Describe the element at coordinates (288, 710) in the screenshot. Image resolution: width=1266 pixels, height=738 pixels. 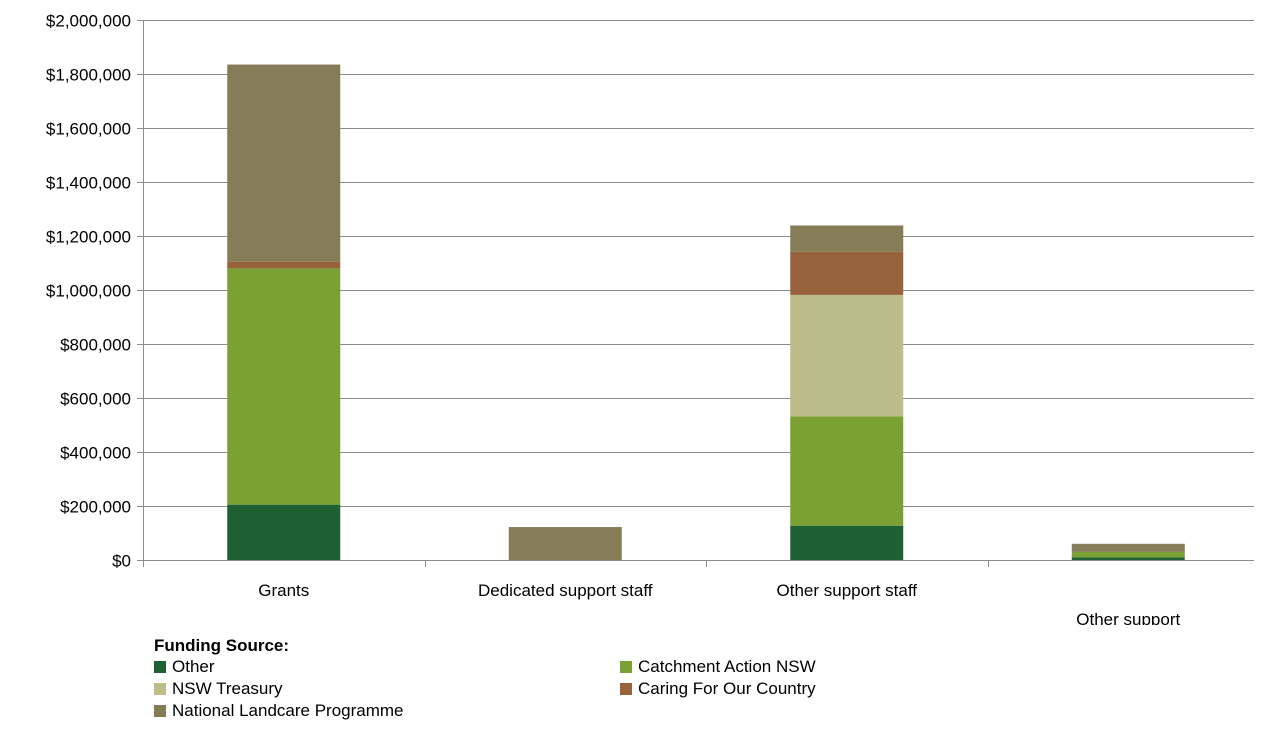
I see `legend-label-national-landcare-programme: National Landcare Programme` at that location.